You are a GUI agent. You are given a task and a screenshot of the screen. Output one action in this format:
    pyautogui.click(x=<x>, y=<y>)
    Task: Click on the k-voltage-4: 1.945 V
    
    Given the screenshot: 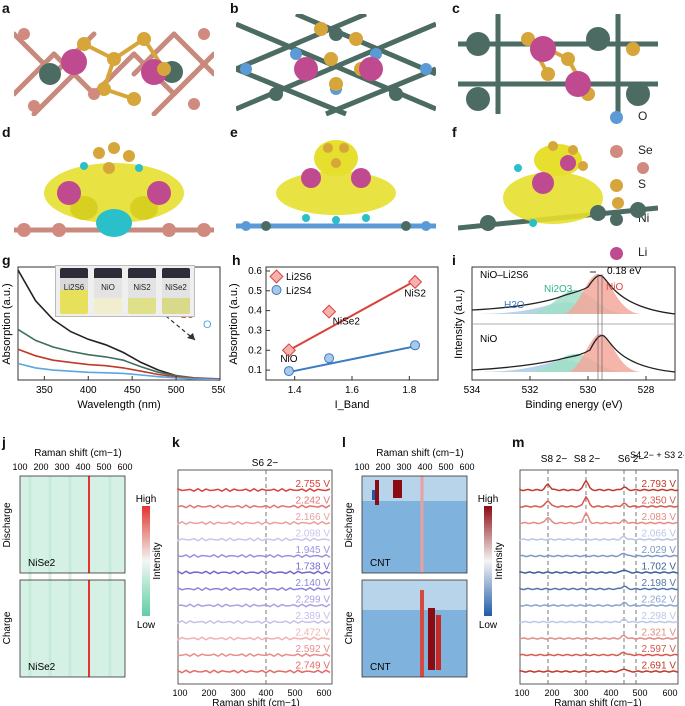 What is the action you would take?
    pyautogui.click(x=313, y=550)
    